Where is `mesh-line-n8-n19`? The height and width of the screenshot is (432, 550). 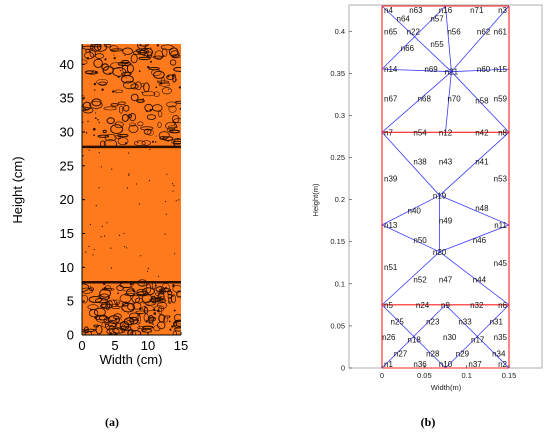
mesh-line-n8-n19 is located at coordinates (474, 163).